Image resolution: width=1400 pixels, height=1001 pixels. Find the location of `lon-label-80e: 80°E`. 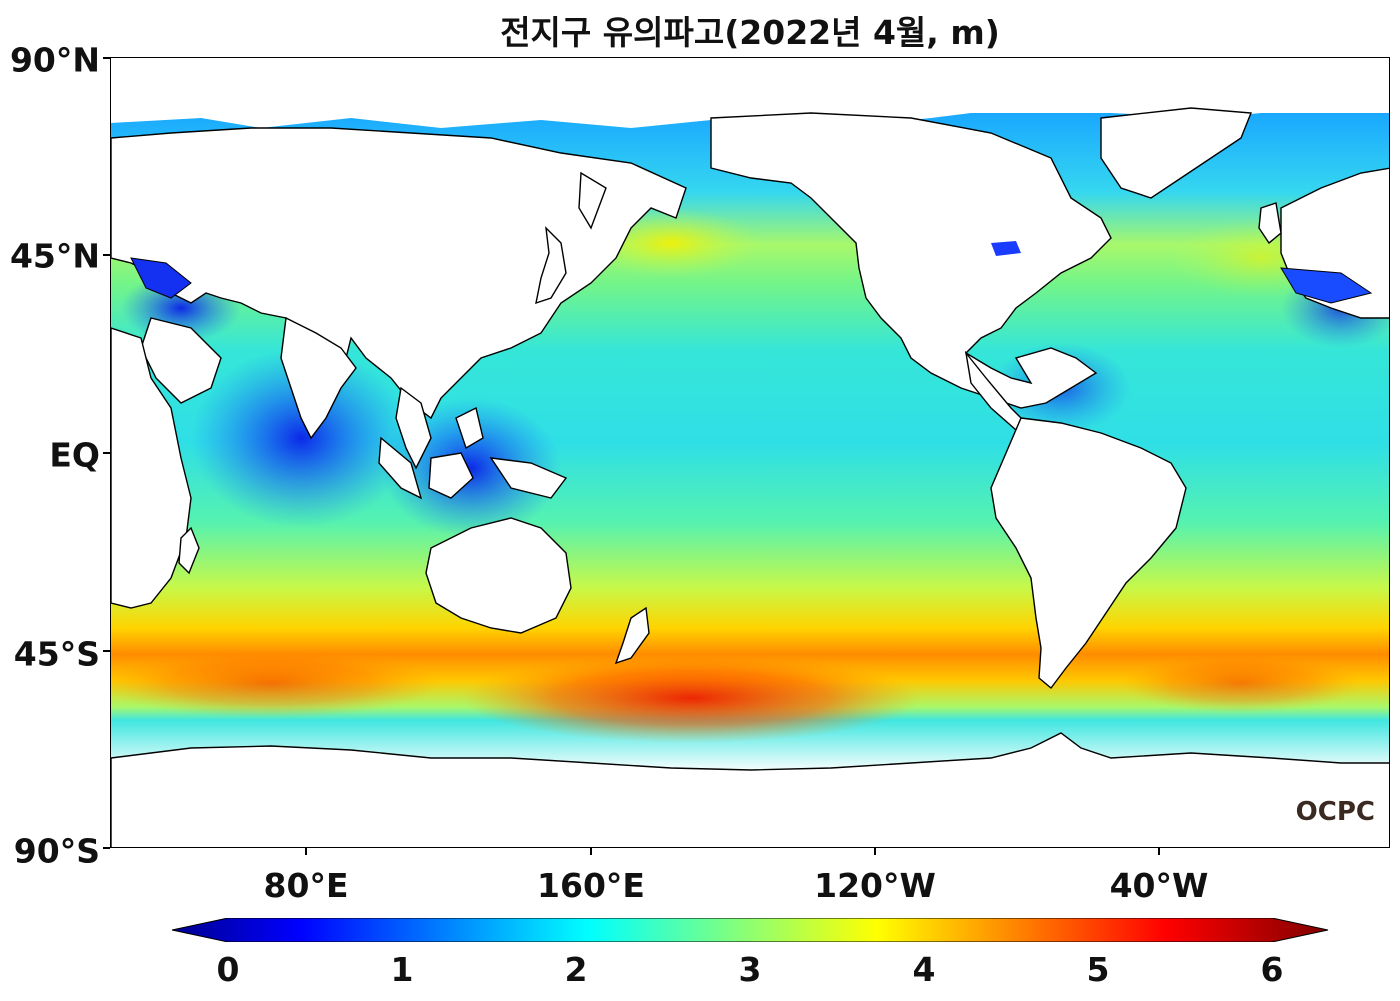

lon-label-80e: 80°E is located at coordinates (306, 885).